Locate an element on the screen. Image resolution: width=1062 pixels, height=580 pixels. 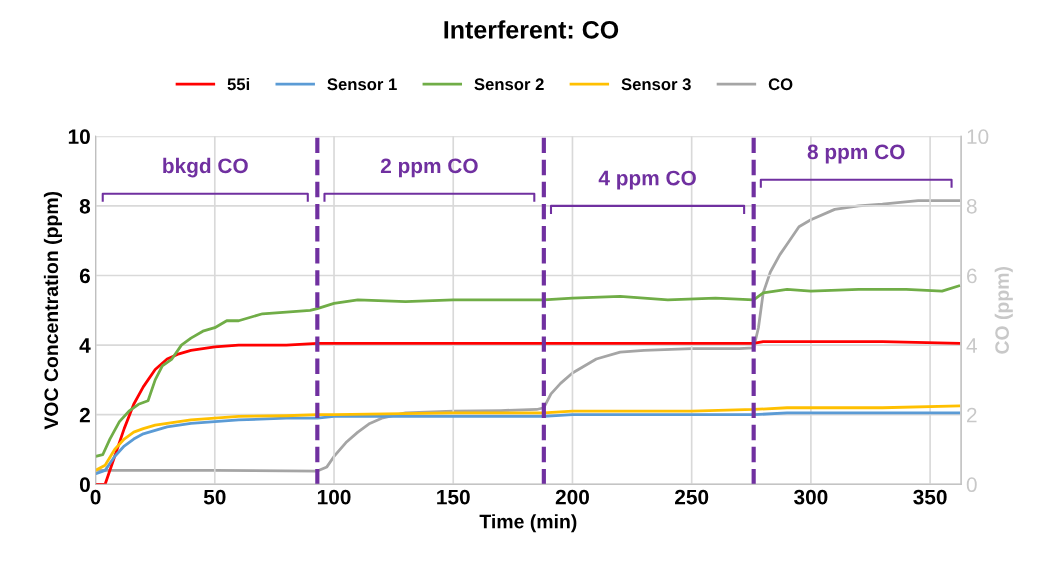
x-tick-label: 100 is located at coordinates (334, 497).